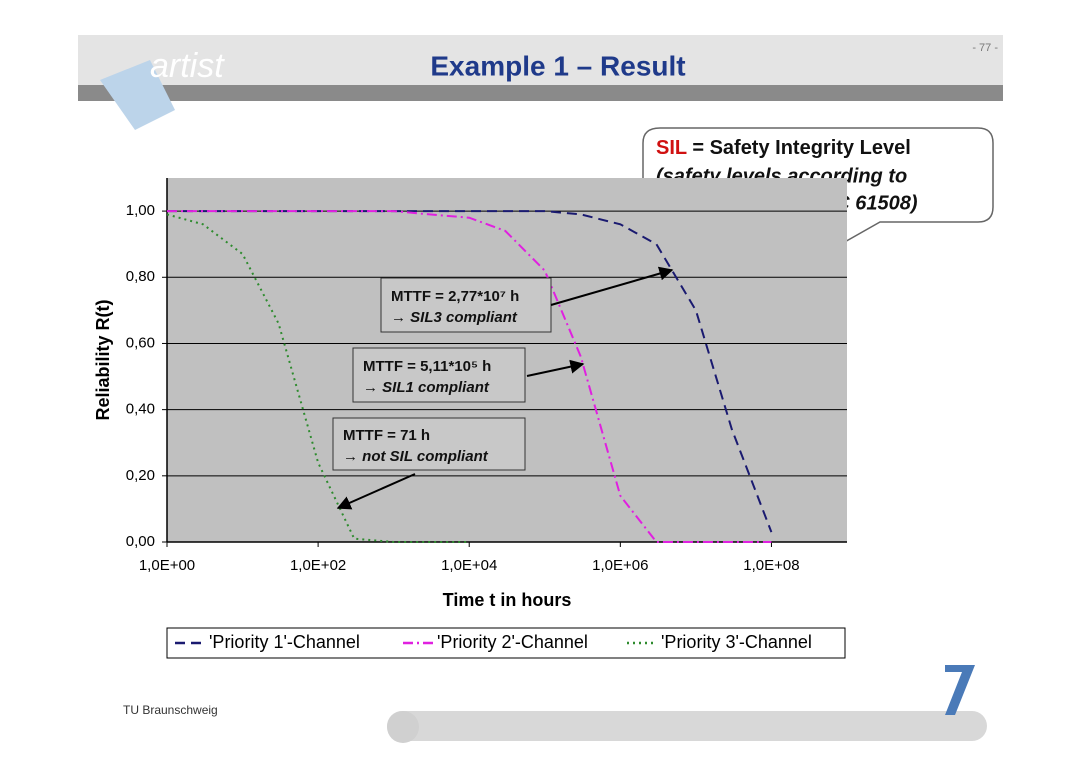 This screenshot has width=1080, height=763. I want to click on logo-shape, so click(137, 95).